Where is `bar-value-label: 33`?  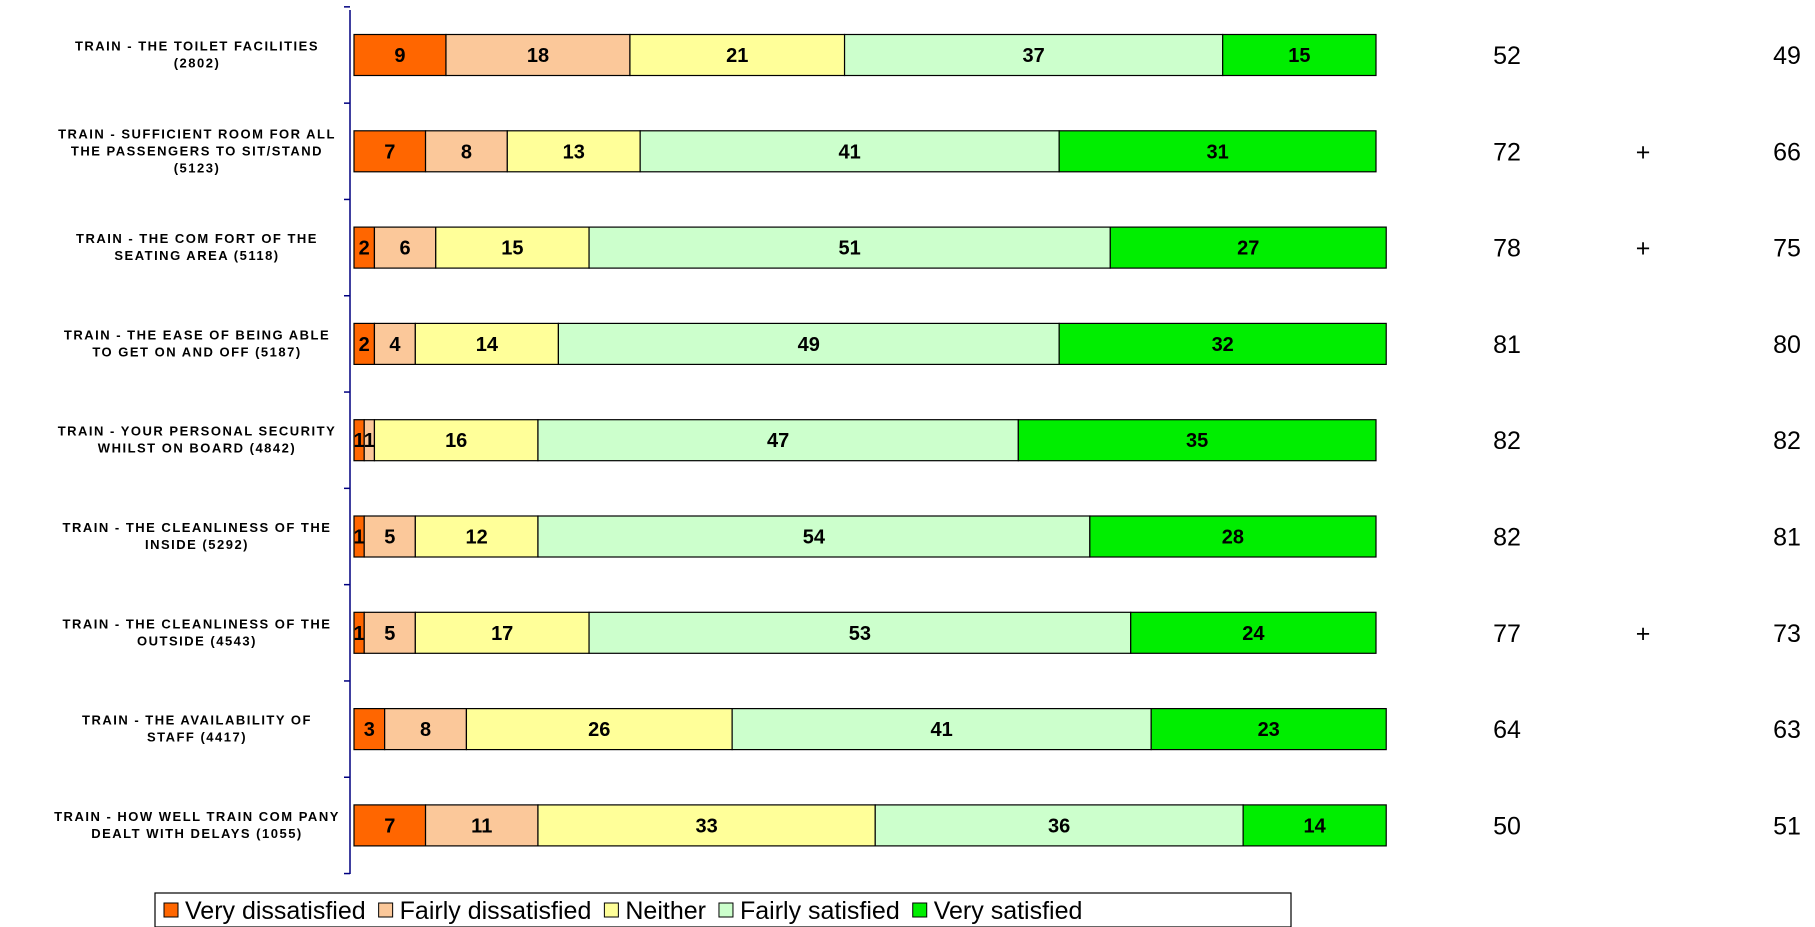
bar-value-label: 33 is located at coordinates (706, 826).